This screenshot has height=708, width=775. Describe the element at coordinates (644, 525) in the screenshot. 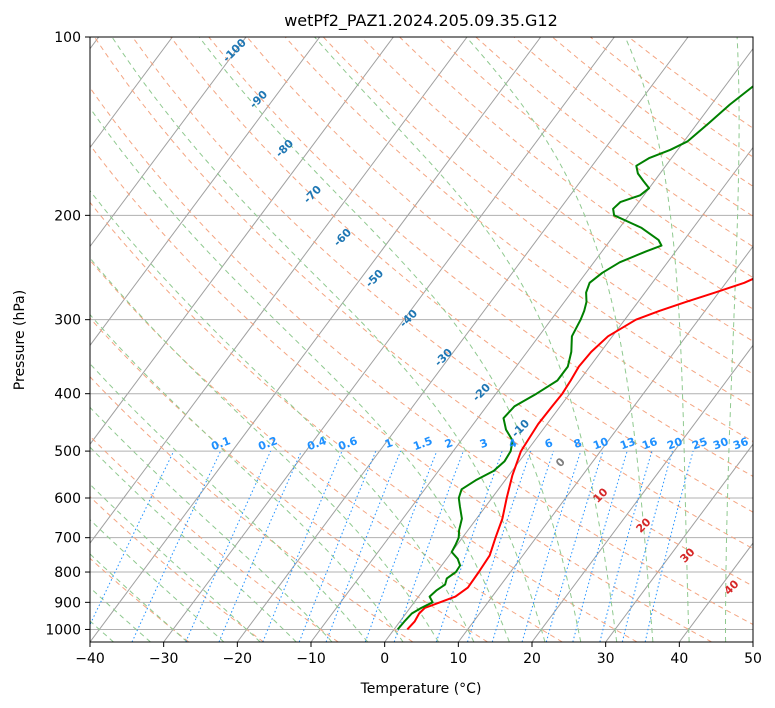

I see `moist-adiabat-label: 20` at that location.